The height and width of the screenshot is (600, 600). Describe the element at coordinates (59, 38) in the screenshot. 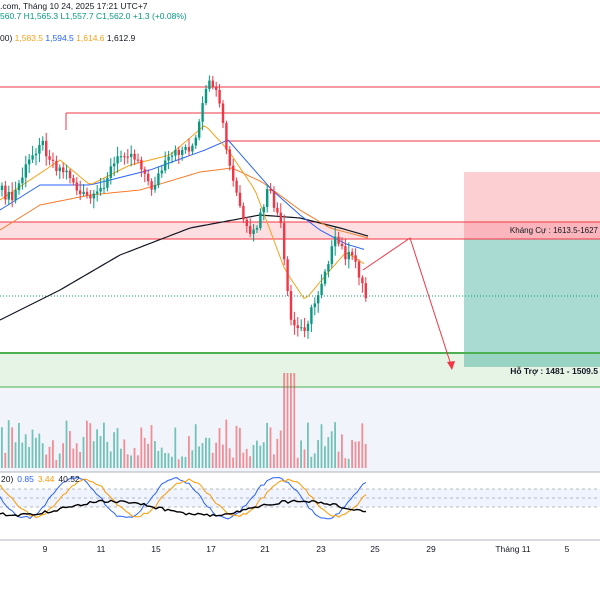

I see `ma-value-2: 1,594.5` at that location.